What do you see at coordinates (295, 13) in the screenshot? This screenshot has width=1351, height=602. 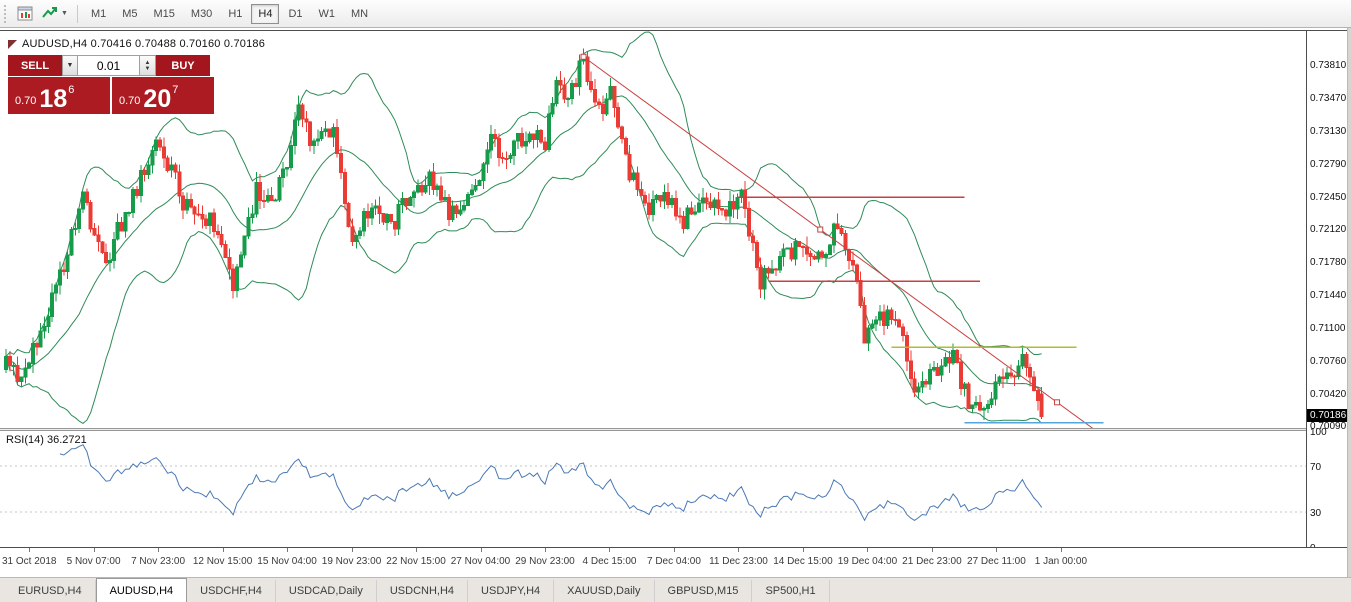 I see `timeframe-button-d1: D1` at bounding box center [295, 13].